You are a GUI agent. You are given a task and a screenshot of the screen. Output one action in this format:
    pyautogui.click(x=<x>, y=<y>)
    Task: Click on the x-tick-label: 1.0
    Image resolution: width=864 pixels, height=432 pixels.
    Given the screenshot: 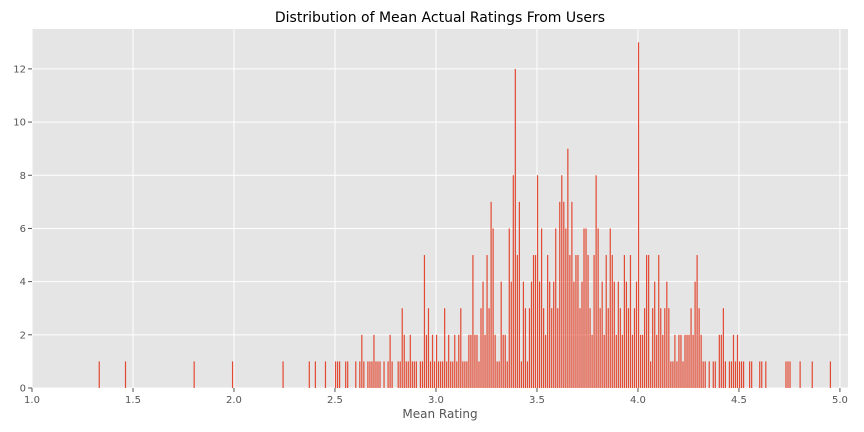 What is the action you would take?
    pyautogui.click(x=32, y=400)
    